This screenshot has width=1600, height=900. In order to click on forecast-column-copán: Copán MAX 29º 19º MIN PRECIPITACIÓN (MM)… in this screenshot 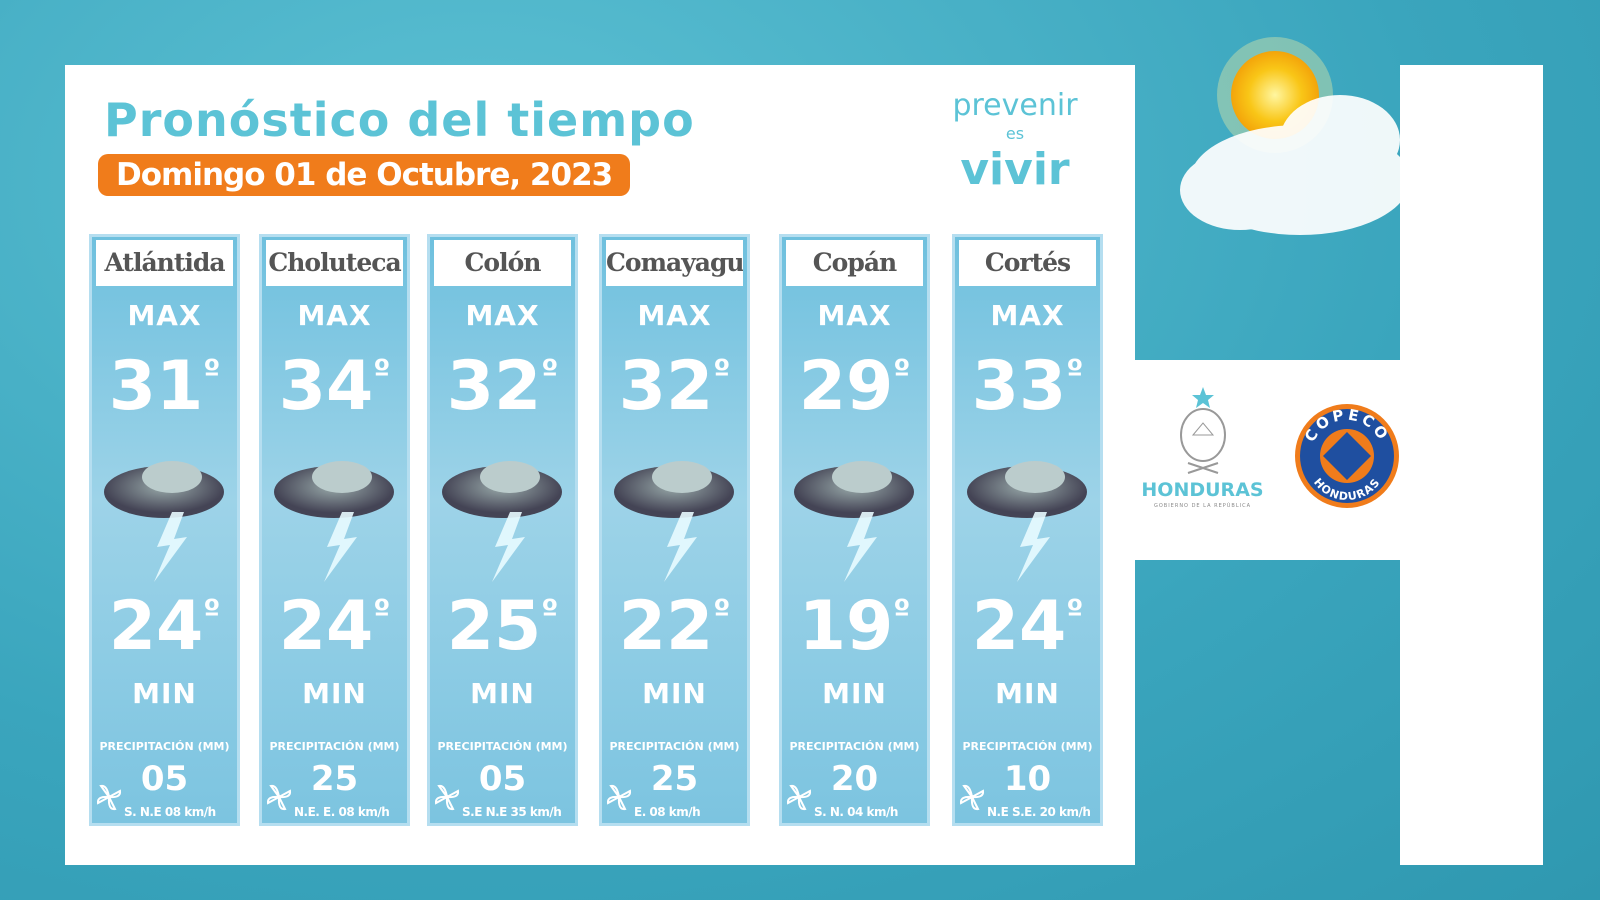, I will do `click(854, 530)`.